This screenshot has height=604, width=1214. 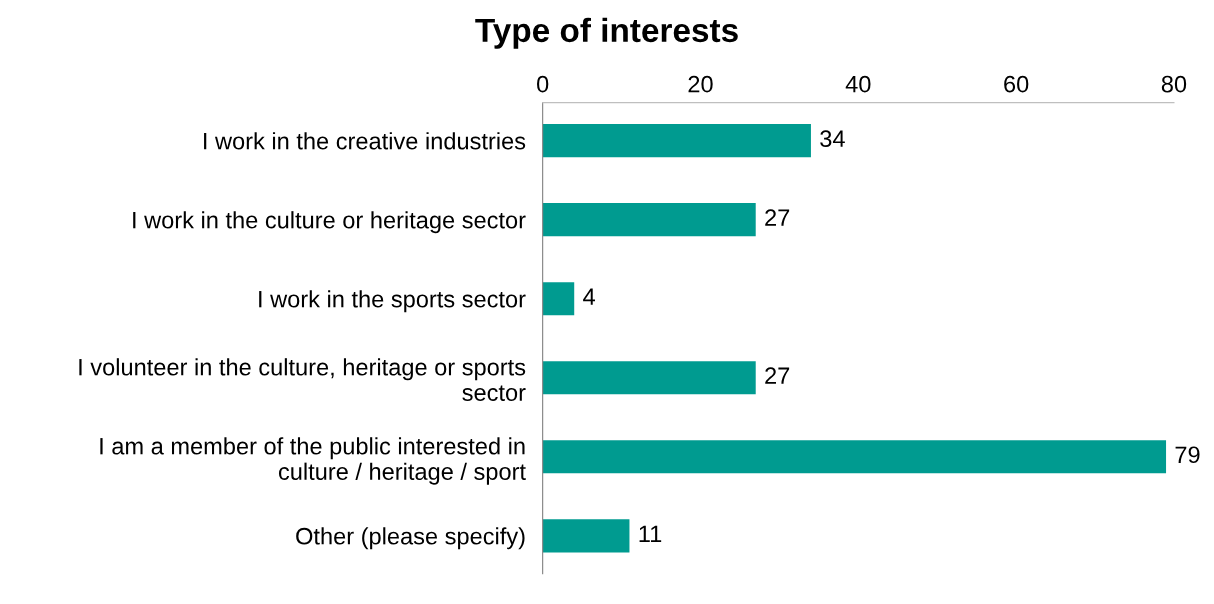 I want to click on x-tick-label: 40, so click(x=858, y=84).